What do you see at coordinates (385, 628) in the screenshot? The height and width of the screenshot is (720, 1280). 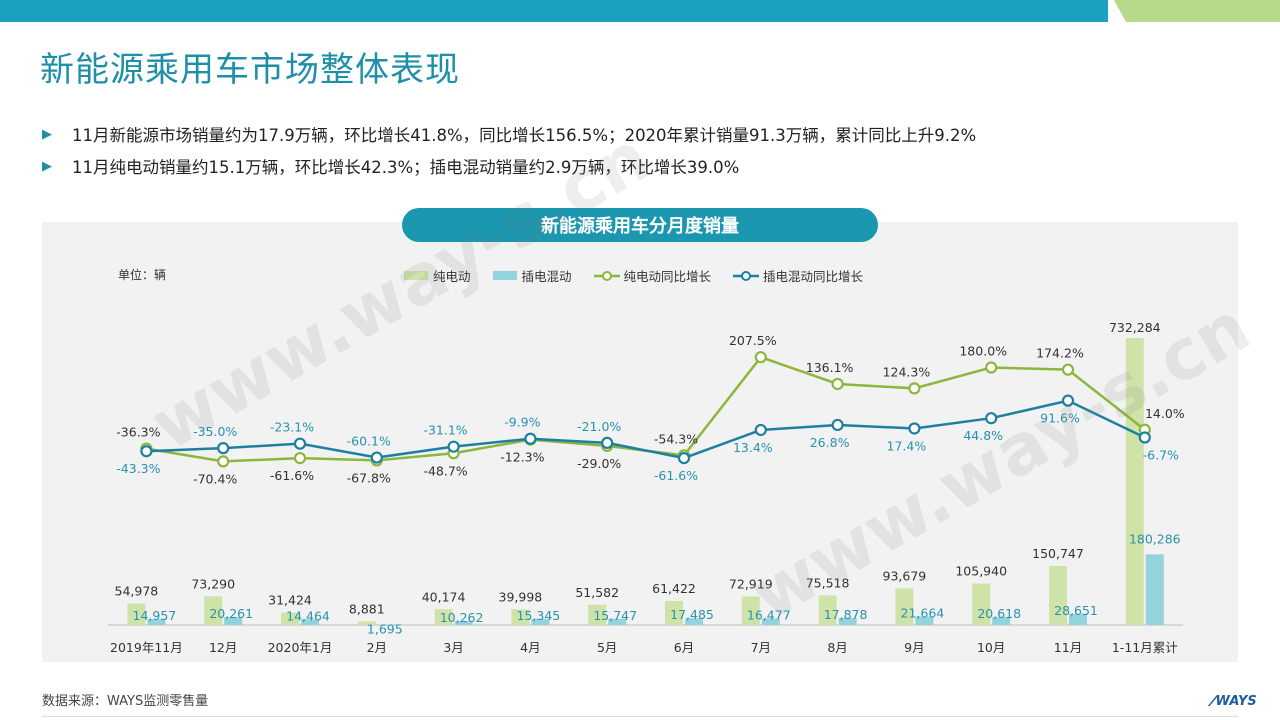 I see `bar-phev-label: 1,695` at bounding box center [385, 628].